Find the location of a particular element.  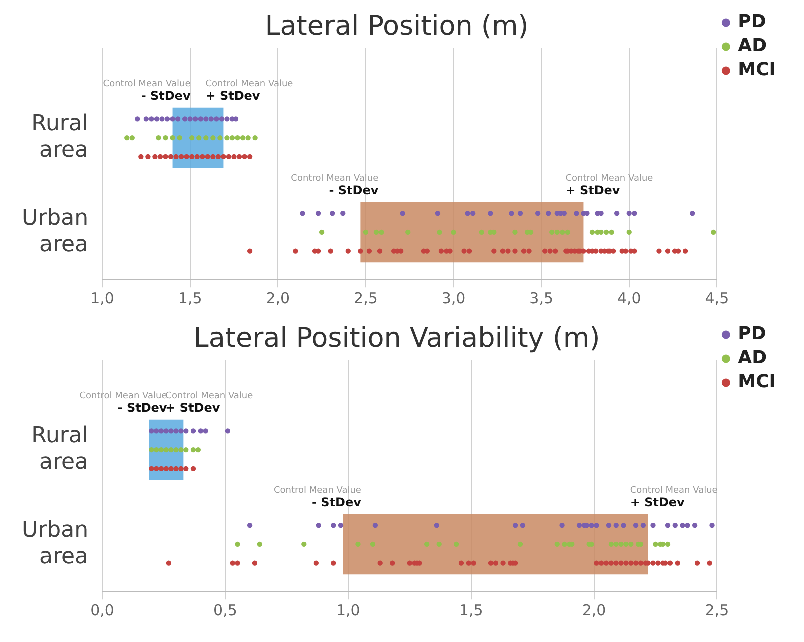

chart-title: Lateral Position (m) is located at coordinates (397, 26).